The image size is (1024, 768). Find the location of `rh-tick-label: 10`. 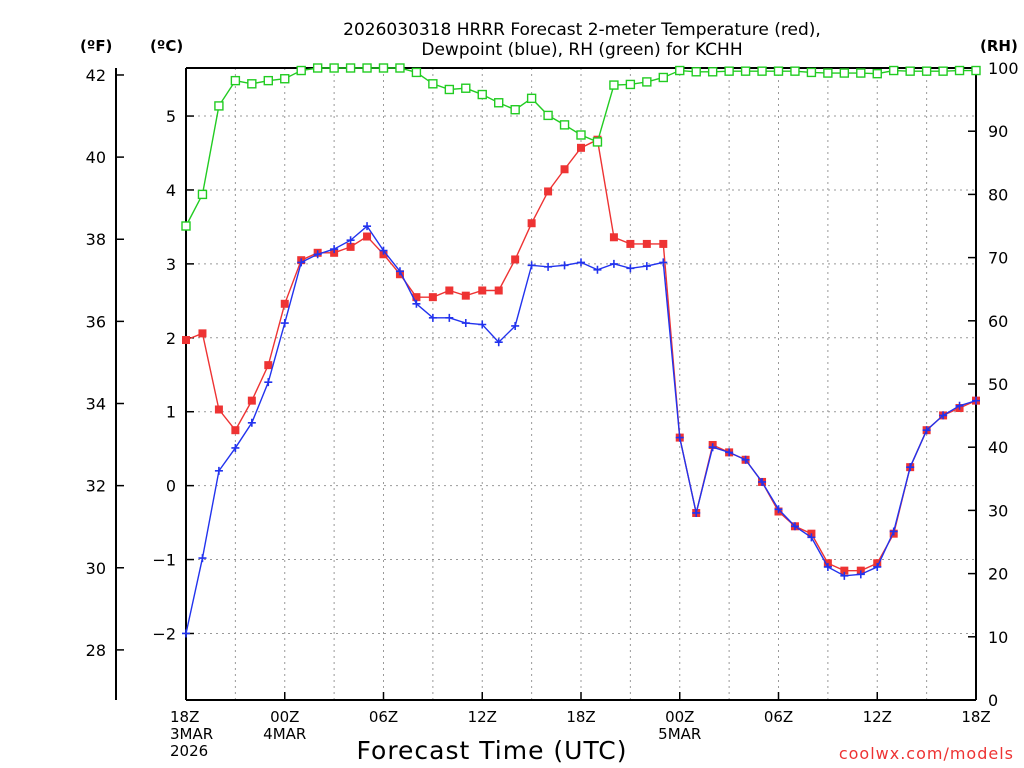

rh-tick-label: 10 is located at coordinates (998, 637).